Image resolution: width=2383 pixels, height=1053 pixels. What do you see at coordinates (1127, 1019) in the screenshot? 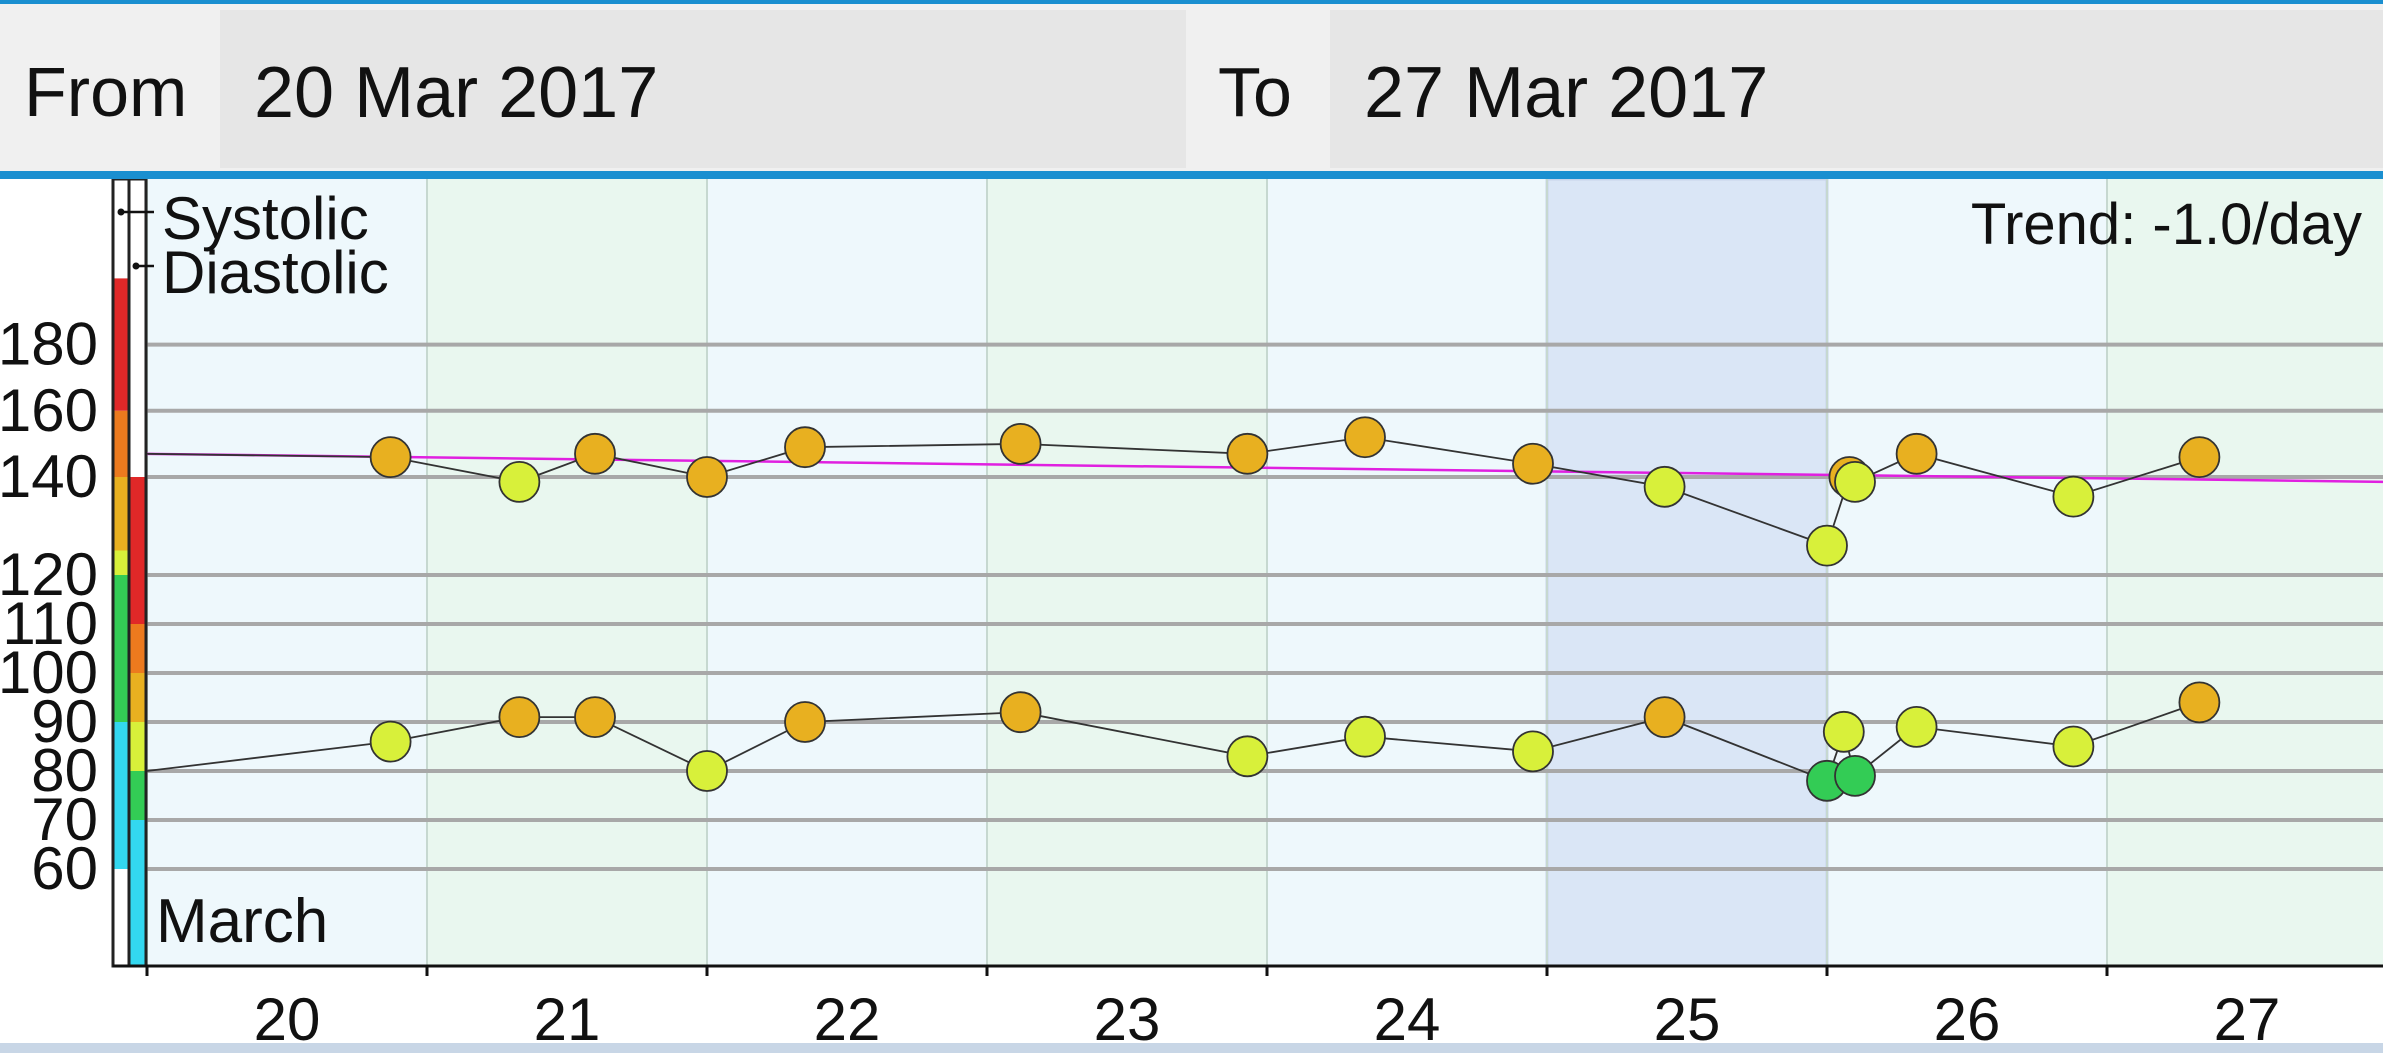
I see `x-tick-label: 23` at bounding box center [1127, 1019].